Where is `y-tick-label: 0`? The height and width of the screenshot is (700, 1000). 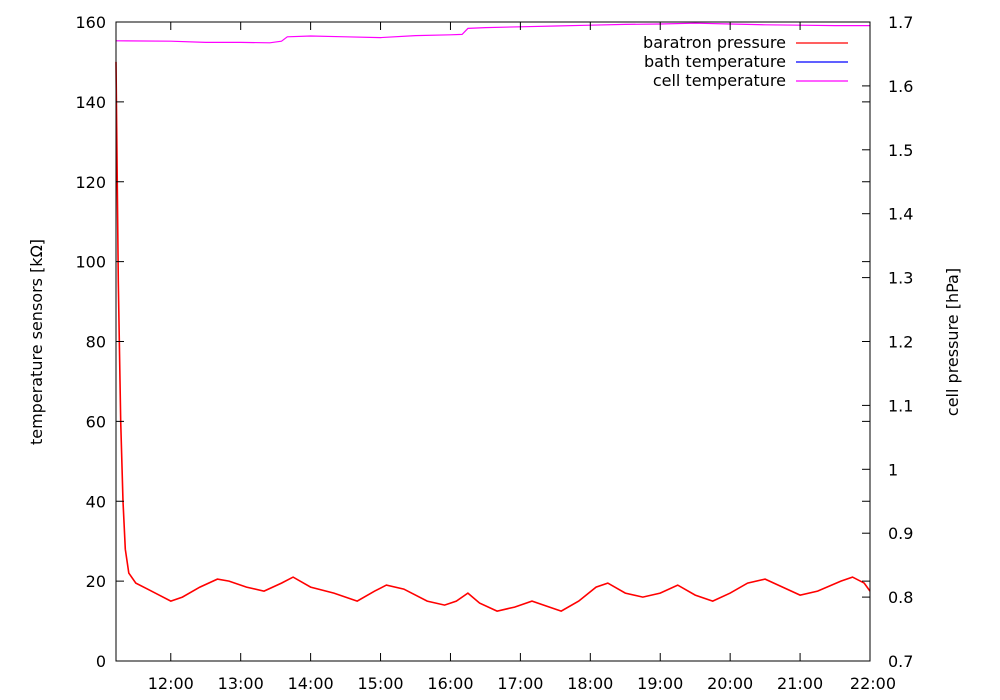 y-tick-label: 0 is located at coordinates (101, 661).